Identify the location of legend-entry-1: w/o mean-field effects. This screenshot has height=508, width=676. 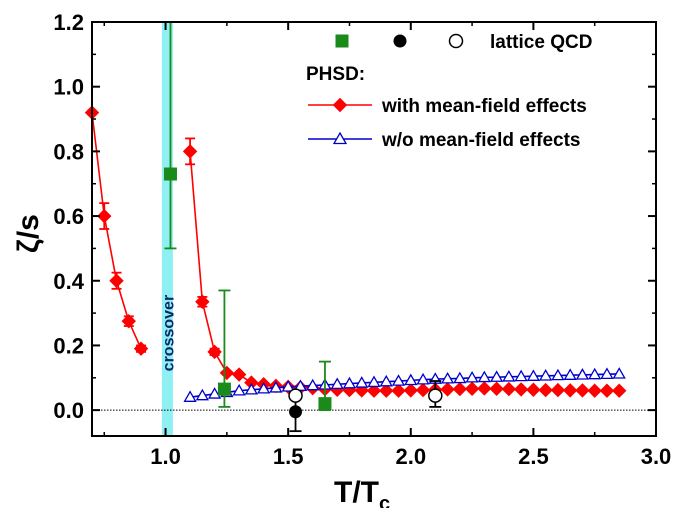
(481, 140).